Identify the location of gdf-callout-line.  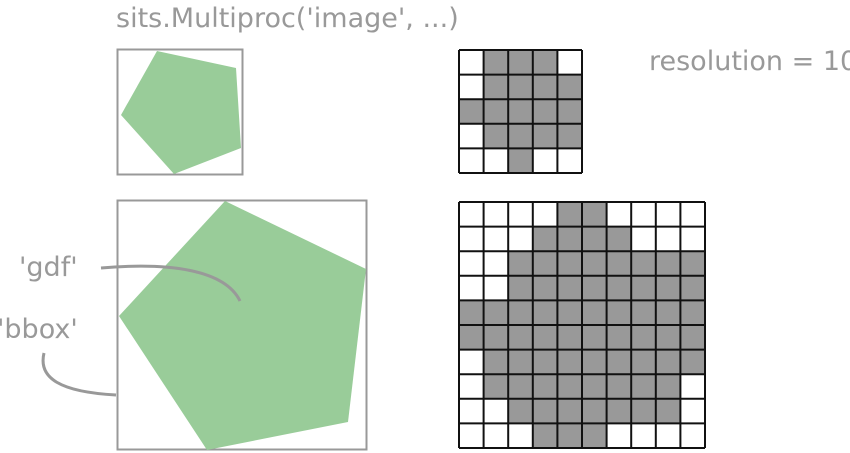
(171, 283).